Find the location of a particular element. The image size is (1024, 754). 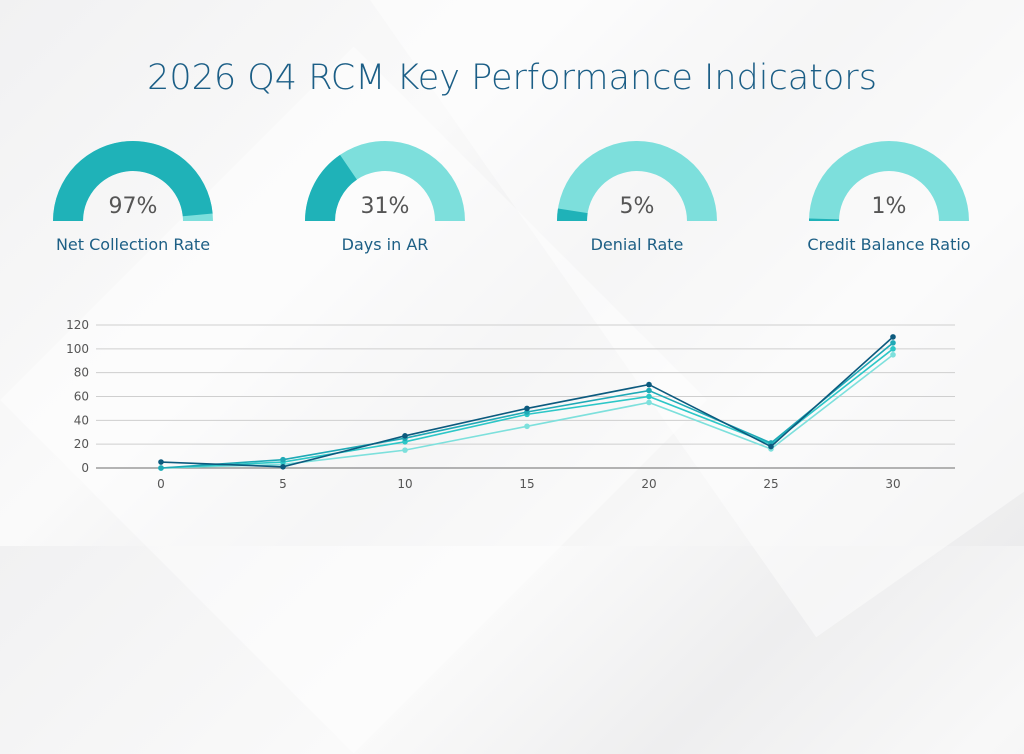

gauge-net-collection-rate: 97% Net Collection Rate is located at coordinates (133, 200).